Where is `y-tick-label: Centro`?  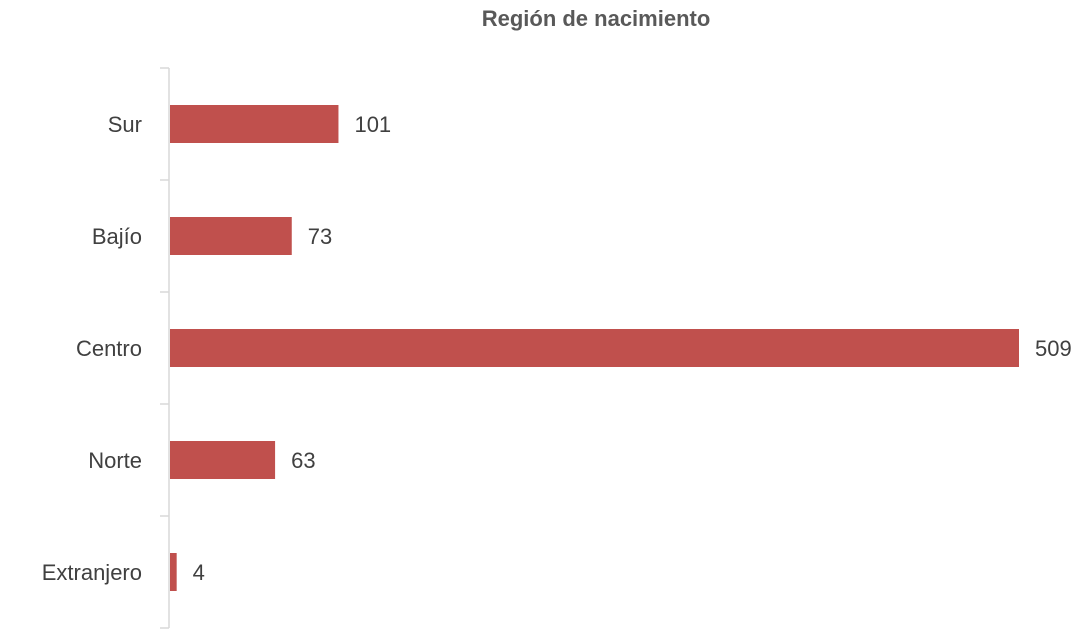 y-tick-label: Centro is located at coordinates (109, 348).